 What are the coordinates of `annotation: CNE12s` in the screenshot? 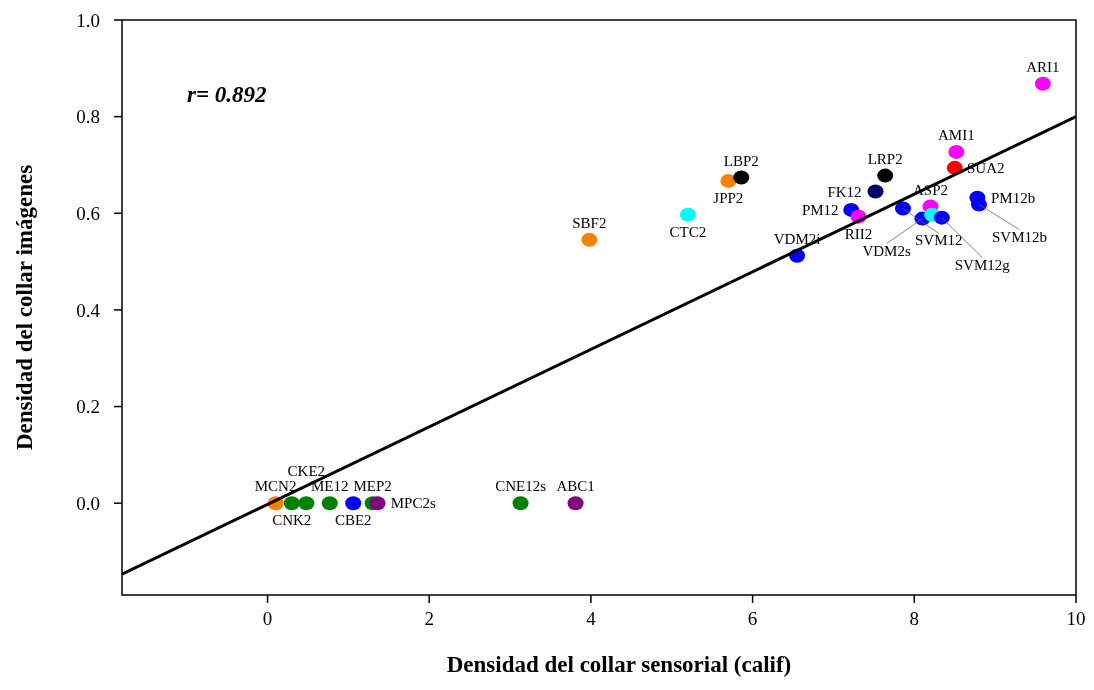 It's located at (521, 486).